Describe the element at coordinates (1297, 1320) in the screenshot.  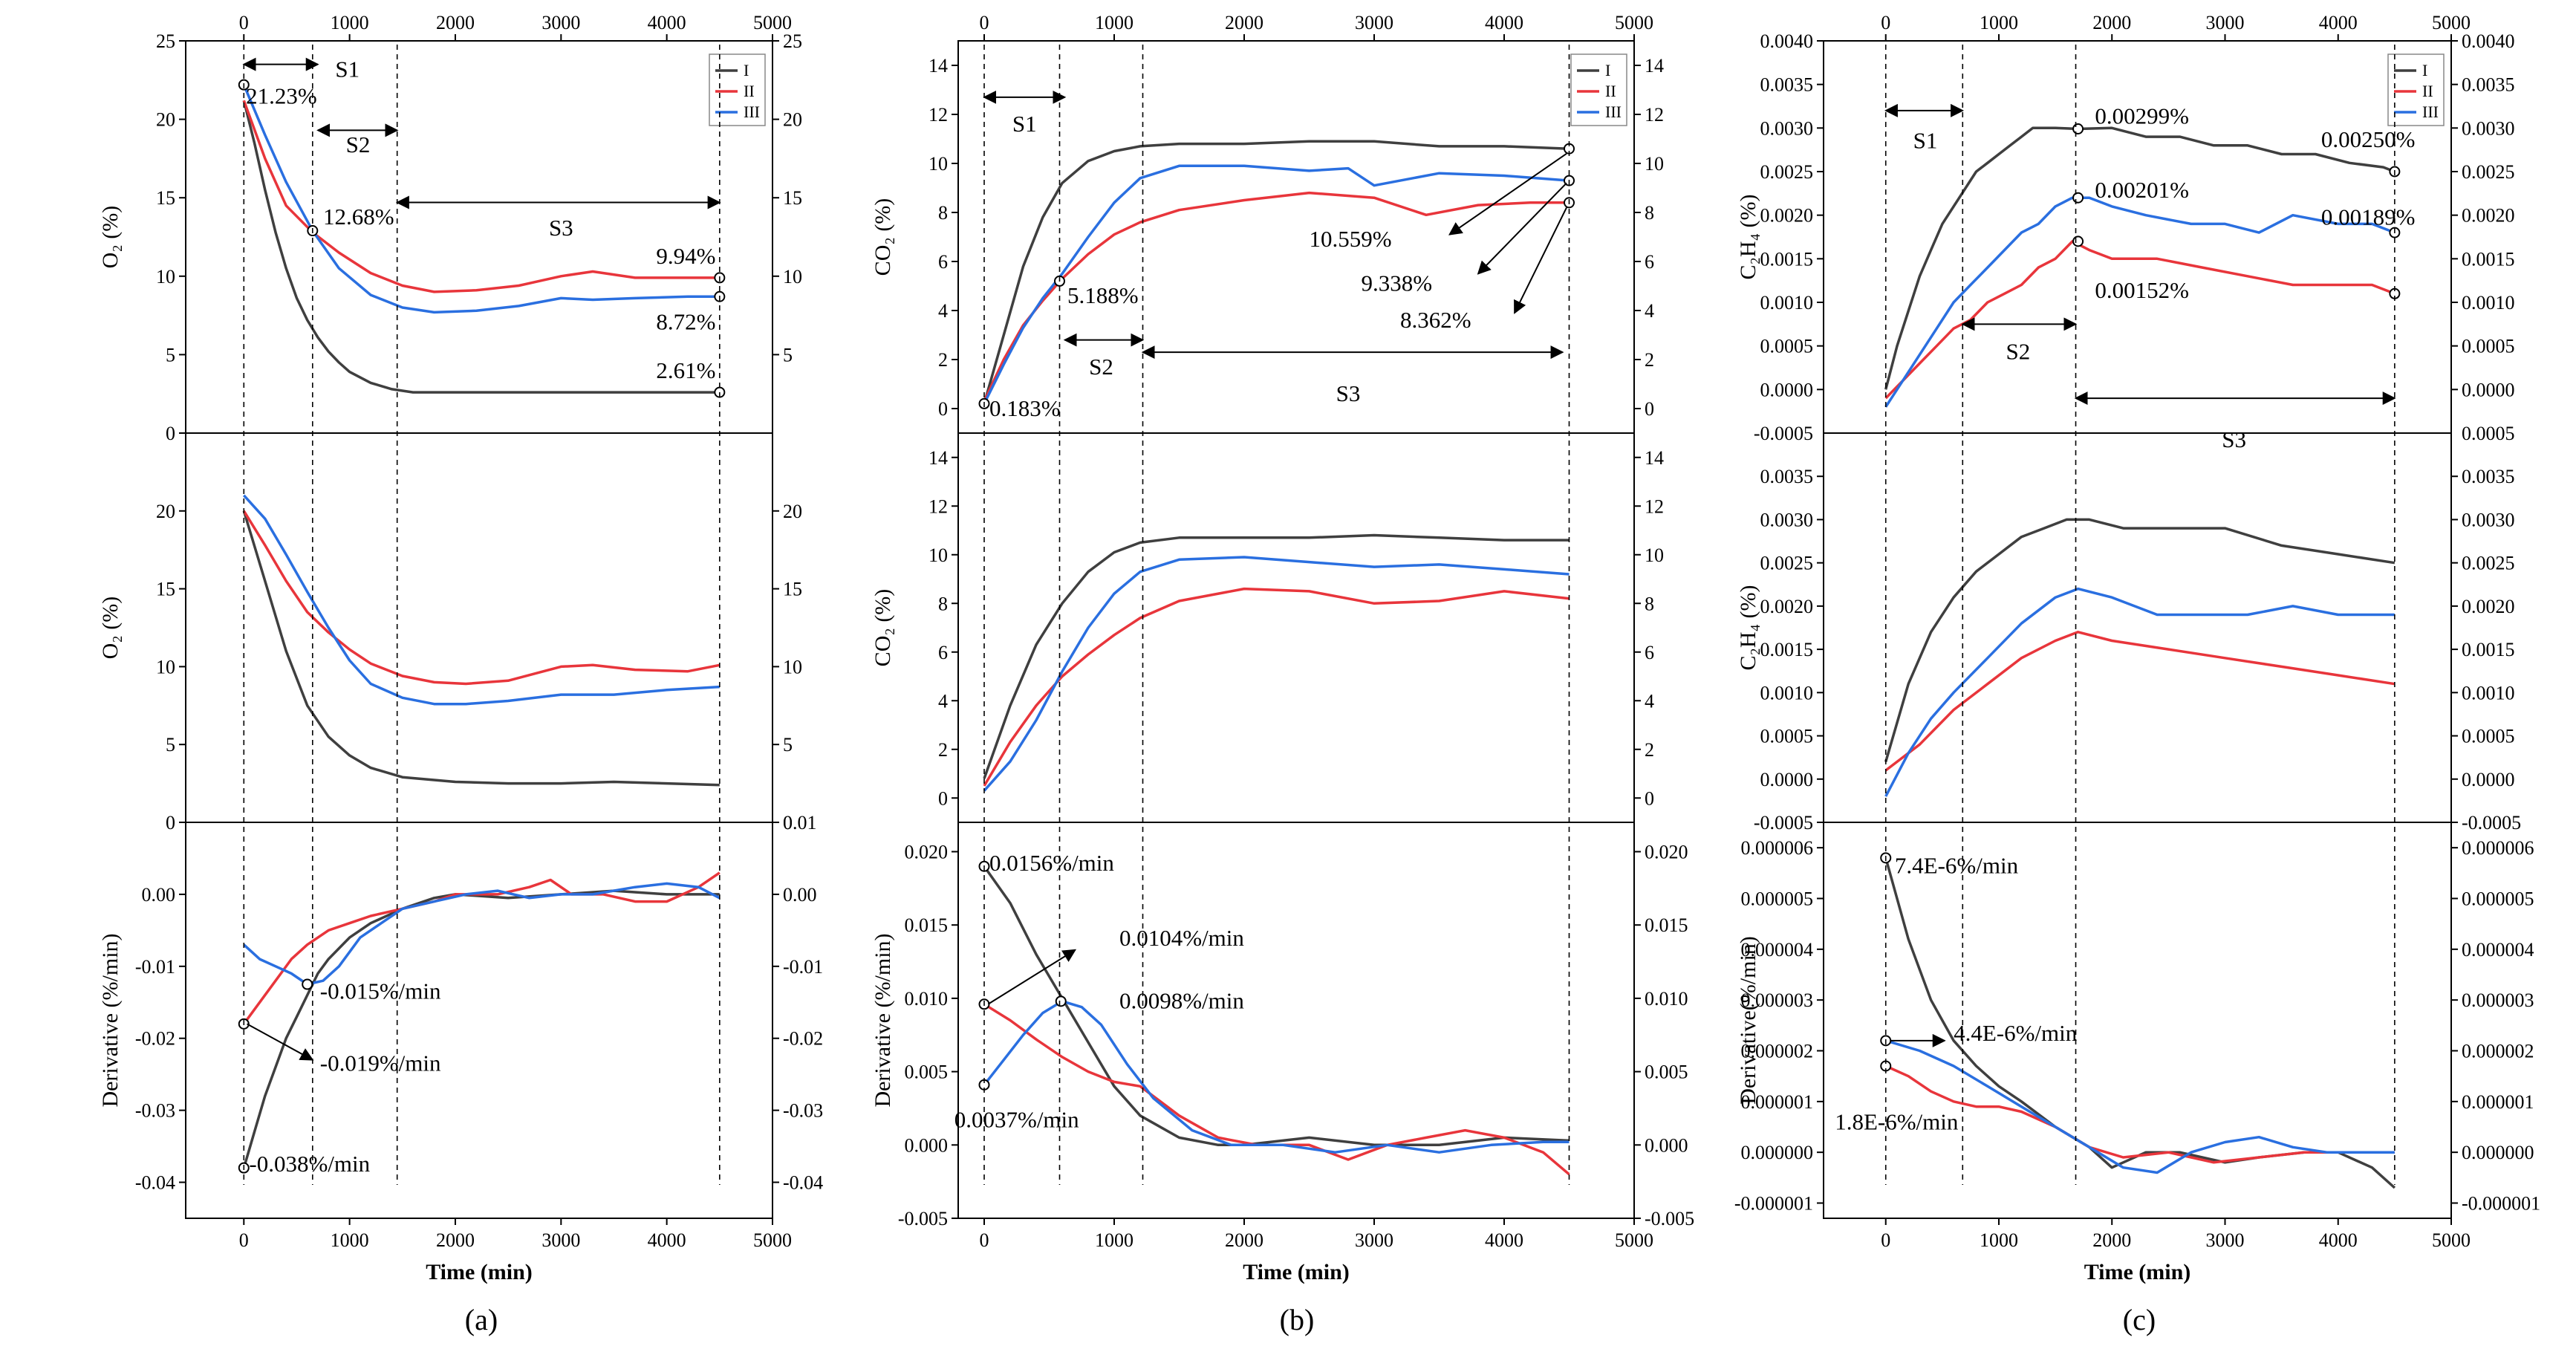
I see `panel-letter: (b)` at that location.